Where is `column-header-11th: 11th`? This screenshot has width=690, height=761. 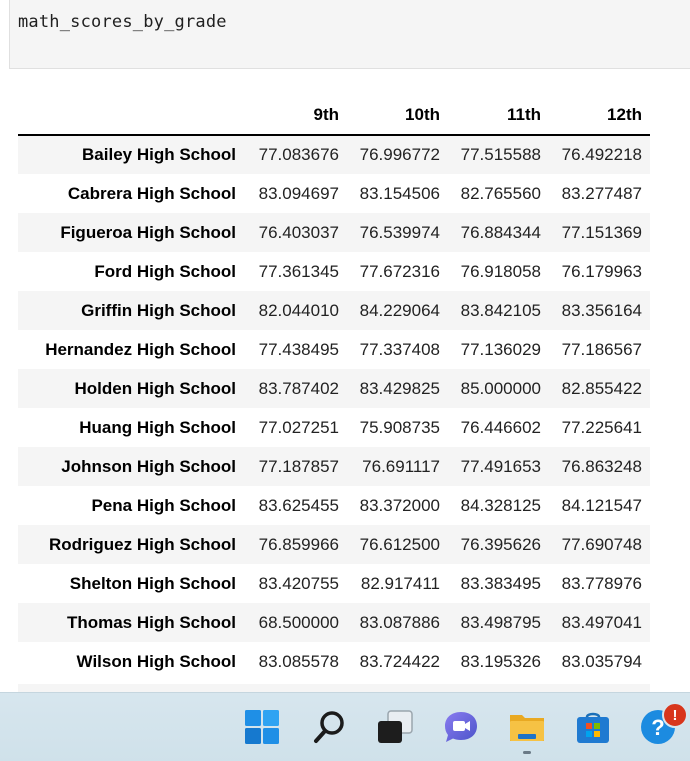
column-header-11th: 11th is located at coordinates (498, 116).